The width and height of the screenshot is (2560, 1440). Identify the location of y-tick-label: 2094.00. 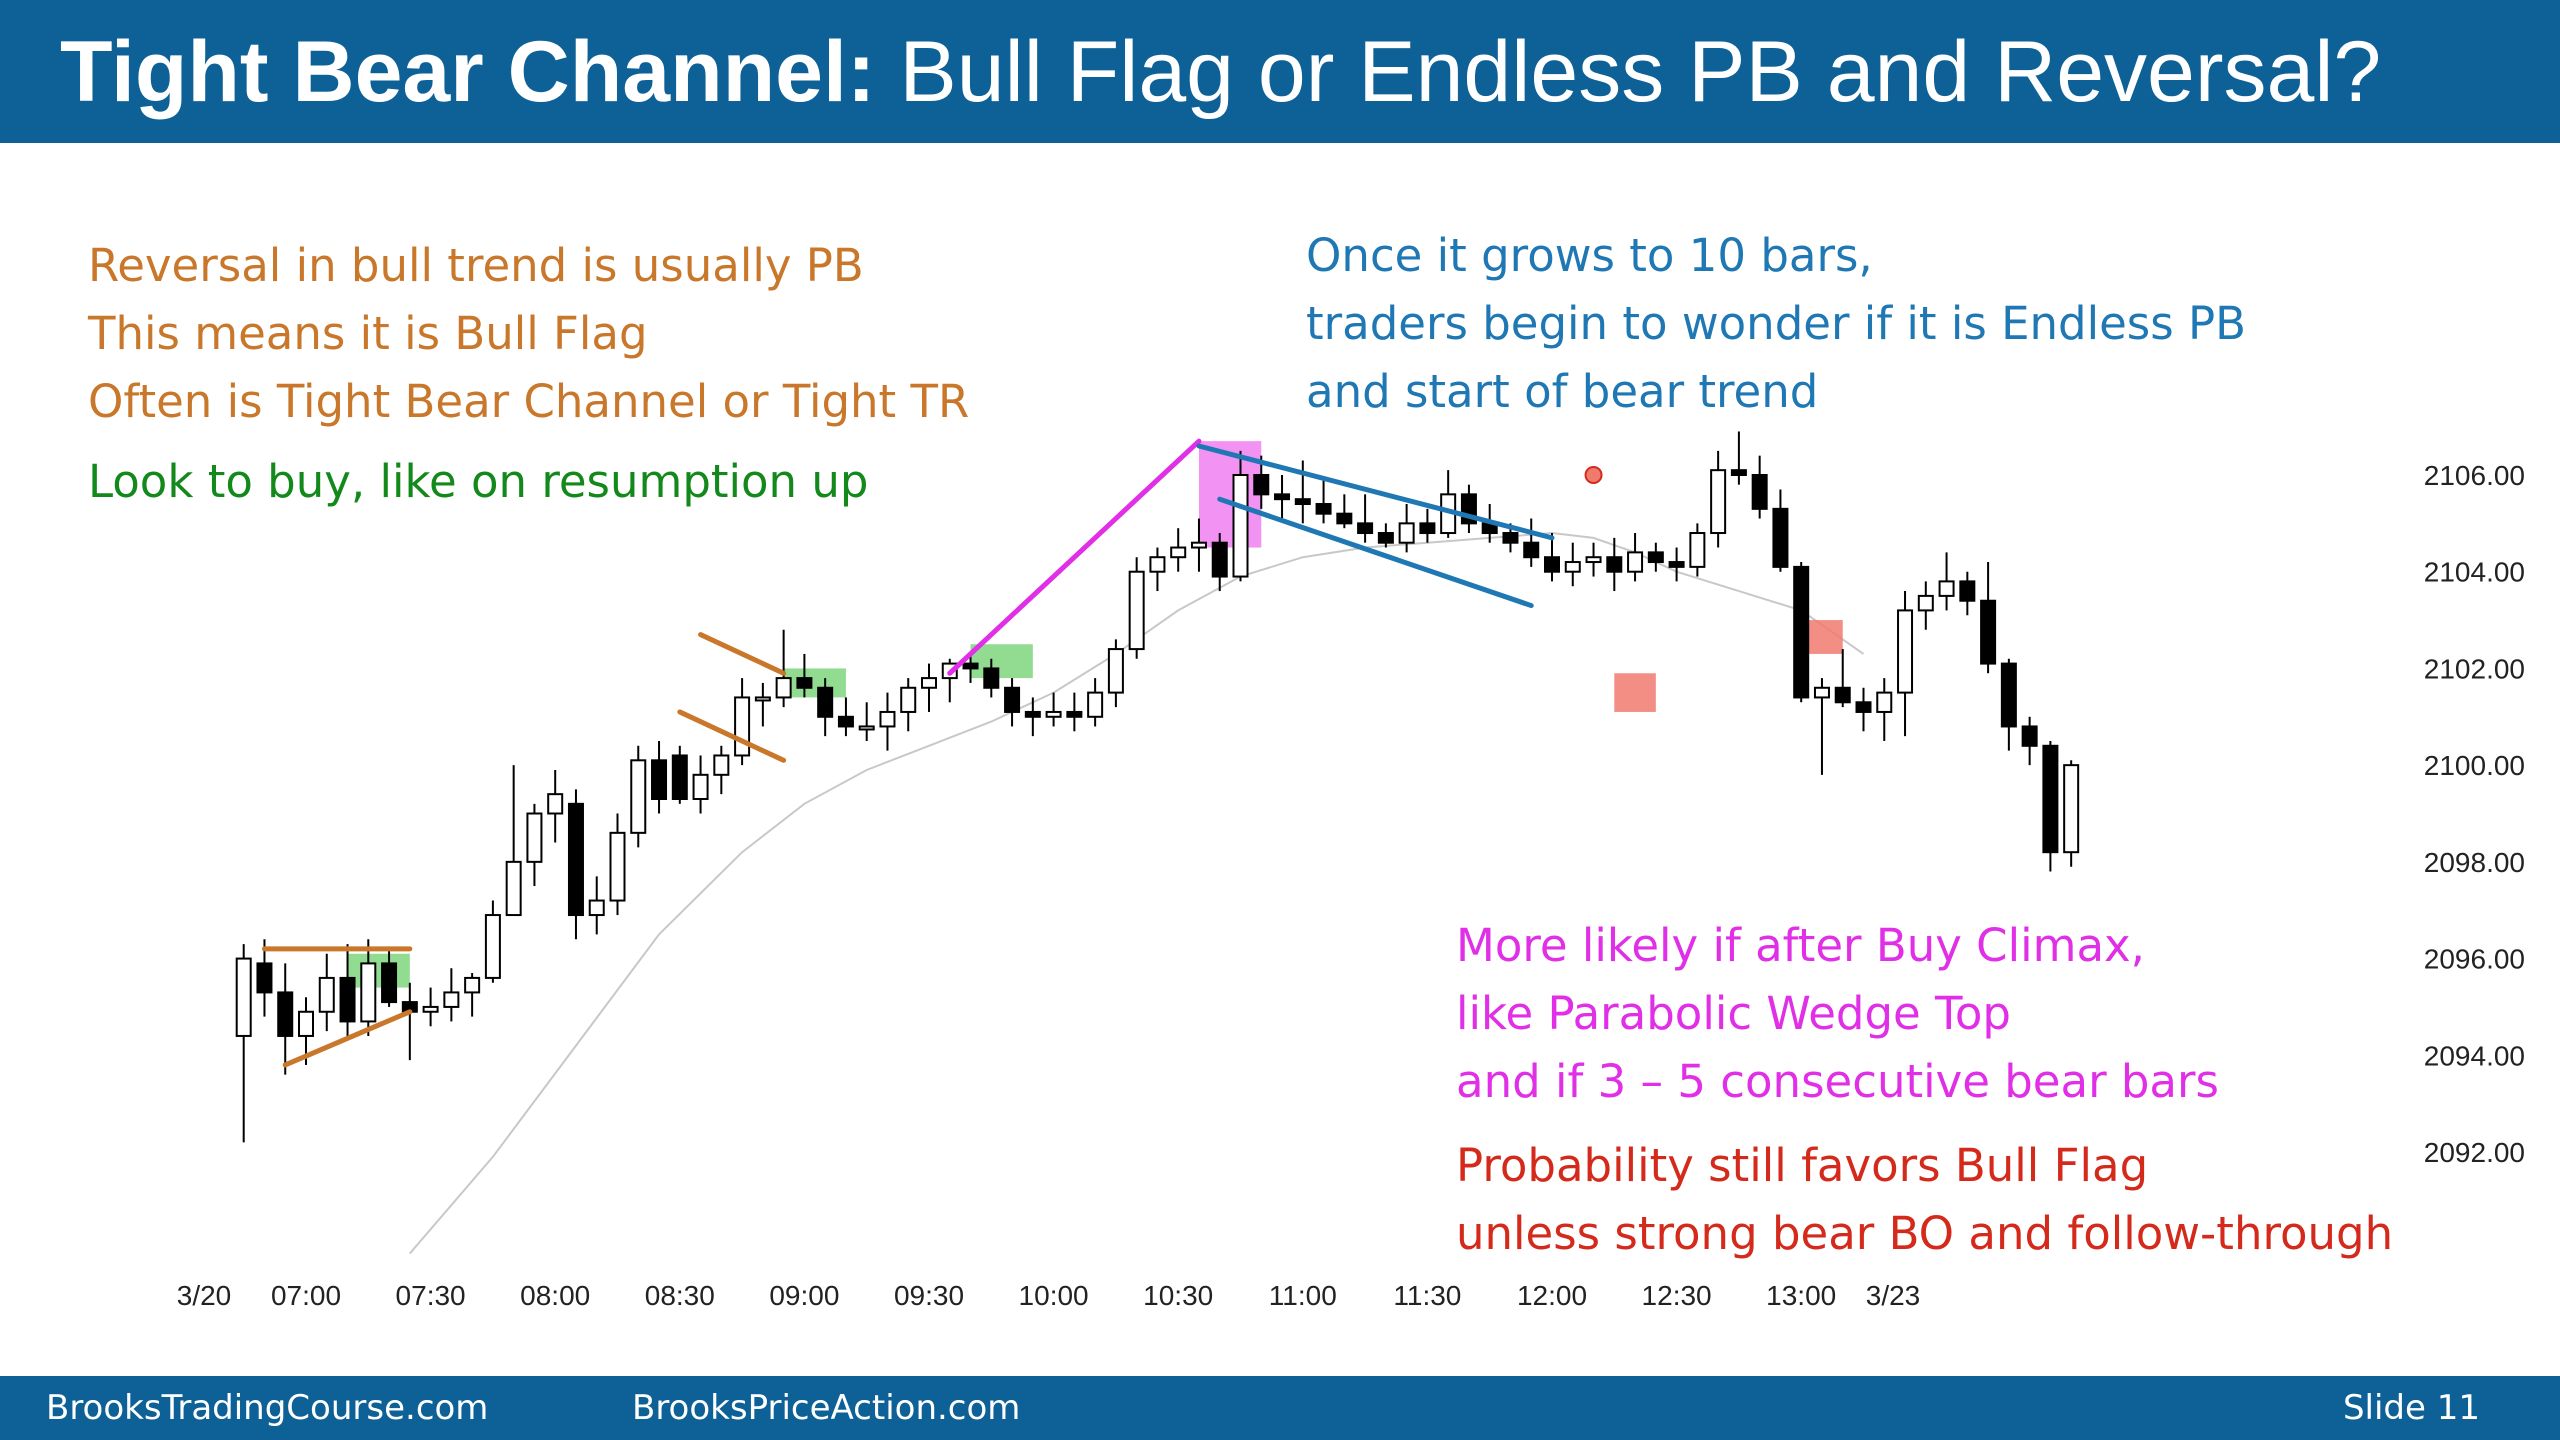
(2474, 1055).